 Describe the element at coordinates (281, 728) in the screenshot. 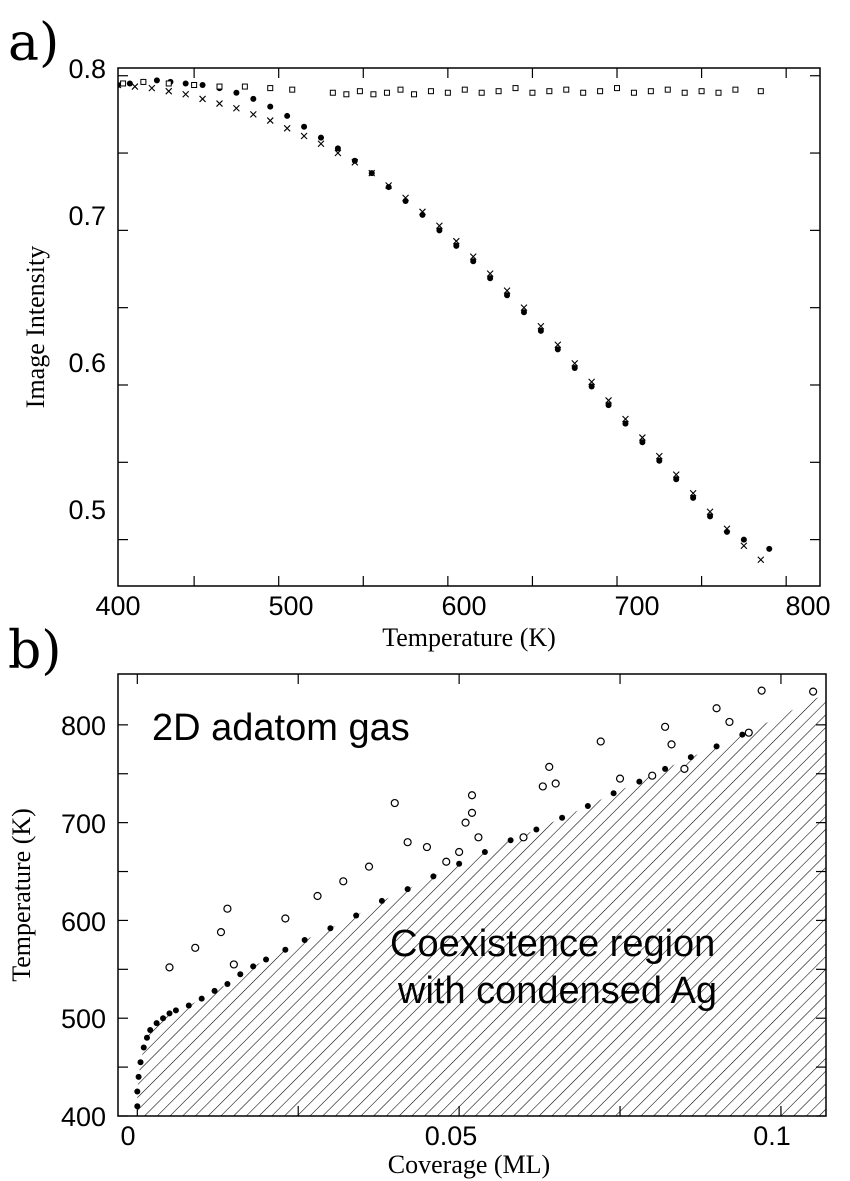

I see `adatom-gas-label: 2D adatom gas` at that location.